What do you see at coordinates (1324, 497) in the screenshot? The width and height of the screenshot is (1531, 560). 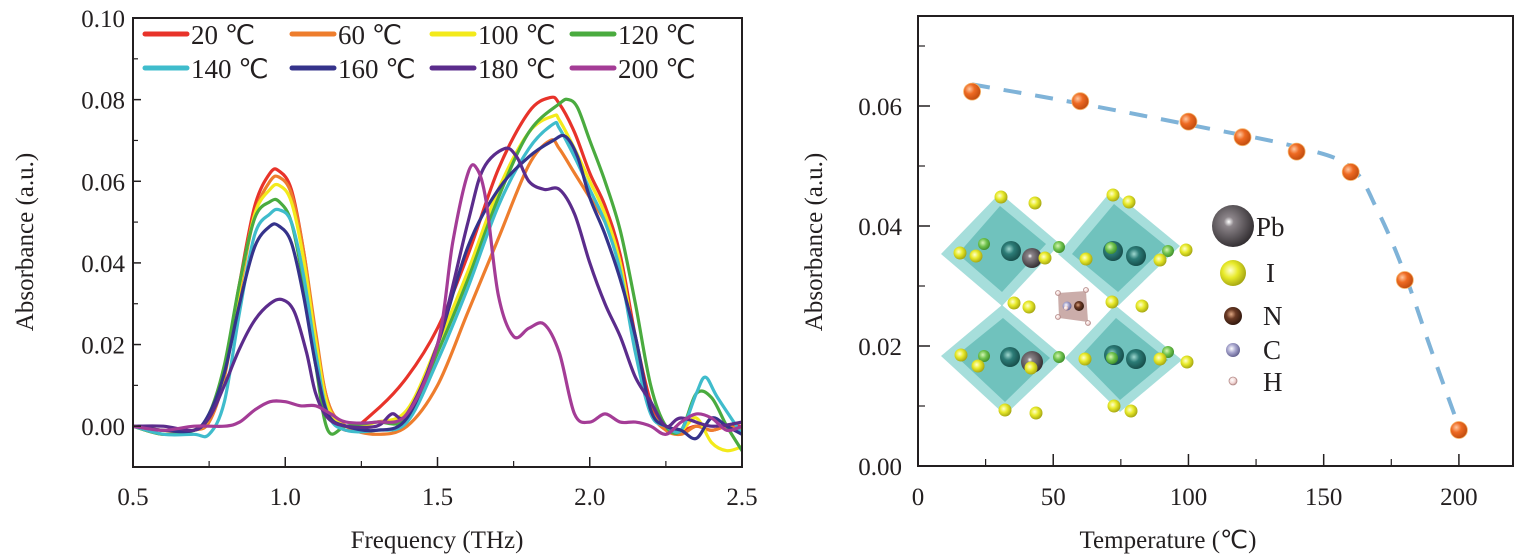 I see `x-tick-label: 150` at bounding box center [1324, 497].